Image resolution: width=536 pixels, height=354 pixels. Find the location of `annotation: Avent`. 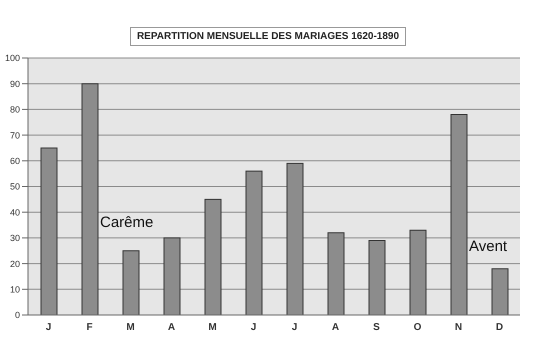

annotation: Avent is located at coordinates (488, 246).